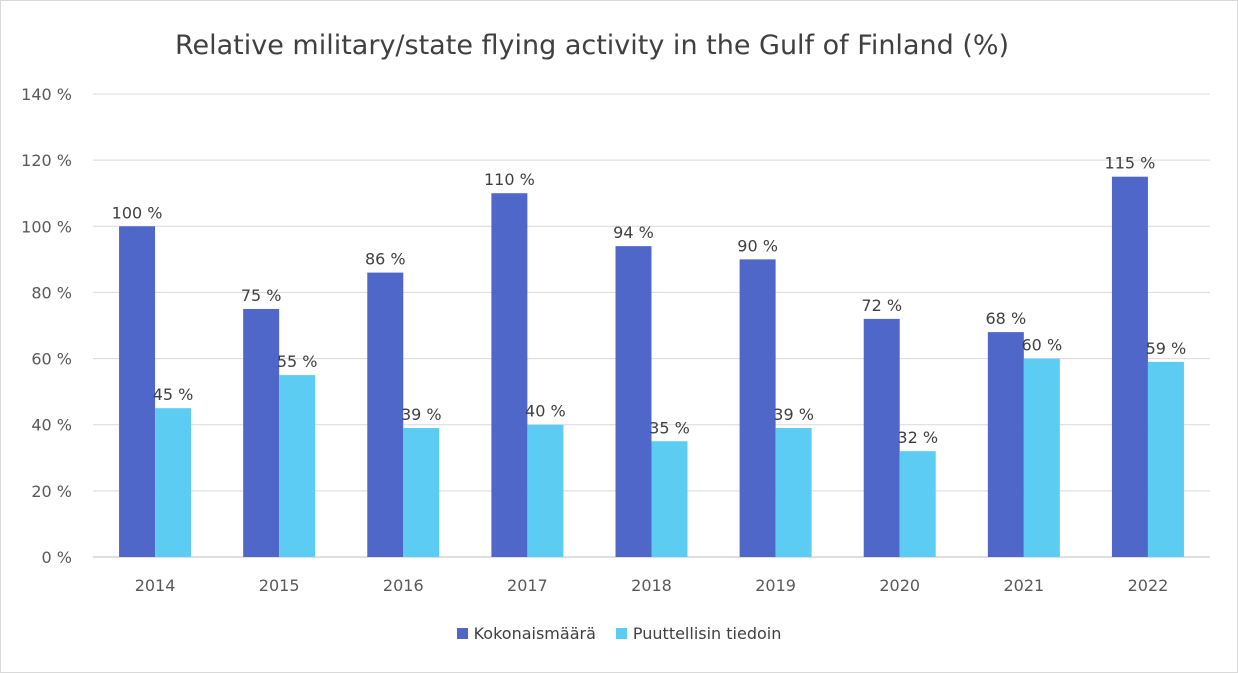 The height and width of the screenshot is (673, 1238). Describe the element at coordinates (669, 427) in the screenshot. I see `data-label: 35 %` at that location.